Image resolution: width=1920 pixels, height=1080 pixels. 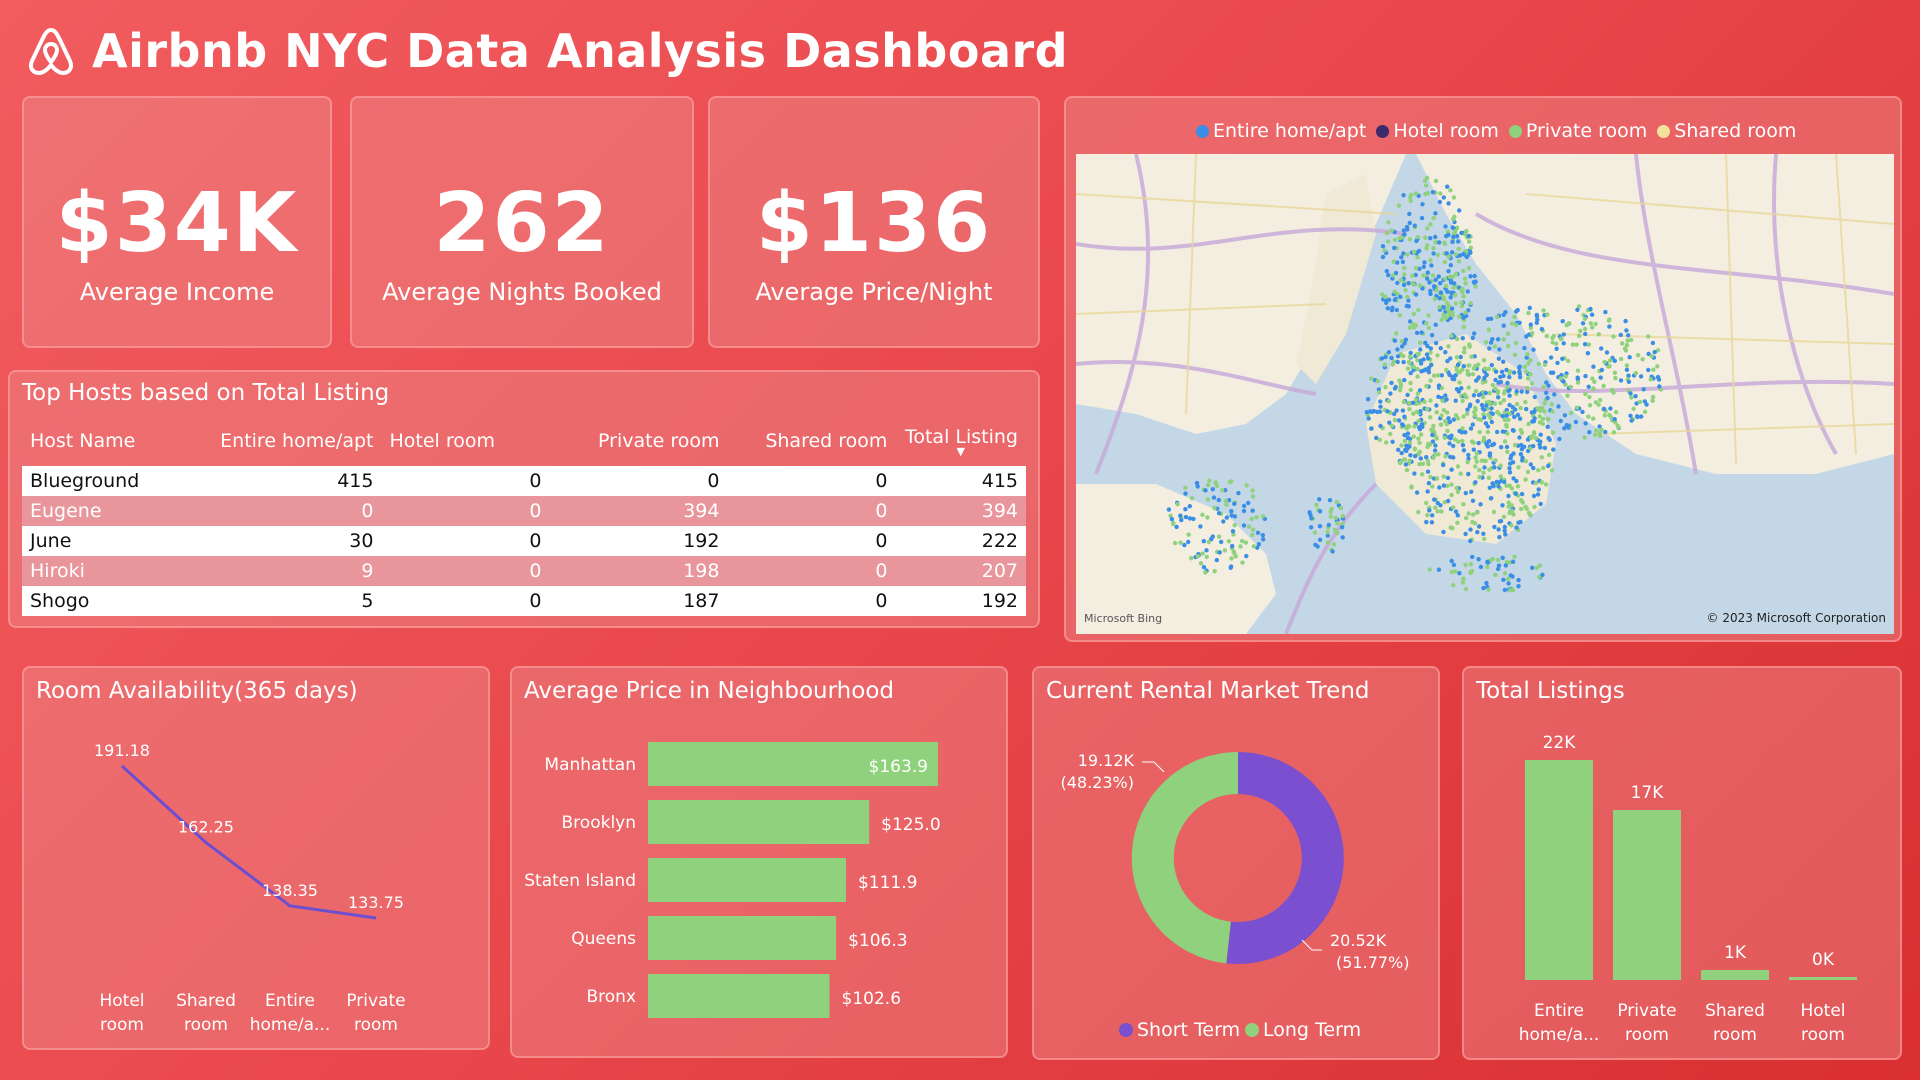 I want to click on legend-item: Private room, so click(x=1577, y=131).